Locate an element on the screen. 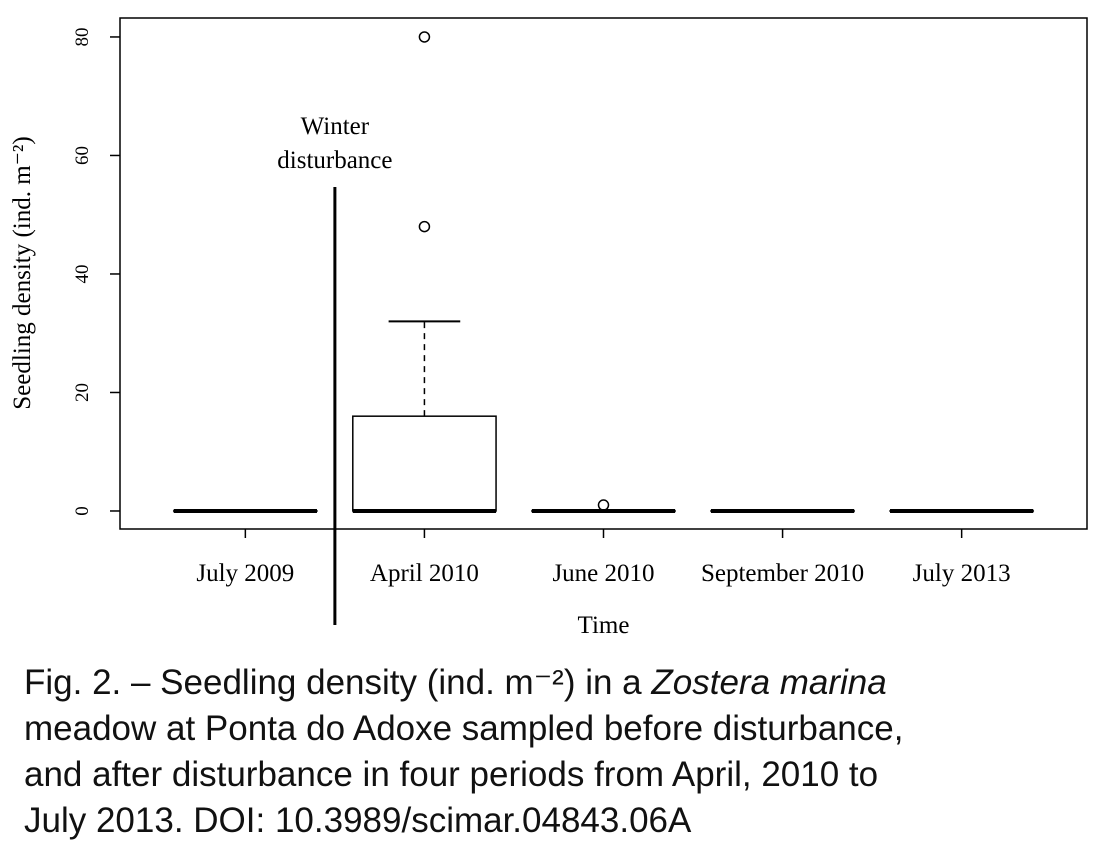 The height and width of the screenshot is (856, 1102). caption-italic: Zostera marina is located at coordinates (769, 682).